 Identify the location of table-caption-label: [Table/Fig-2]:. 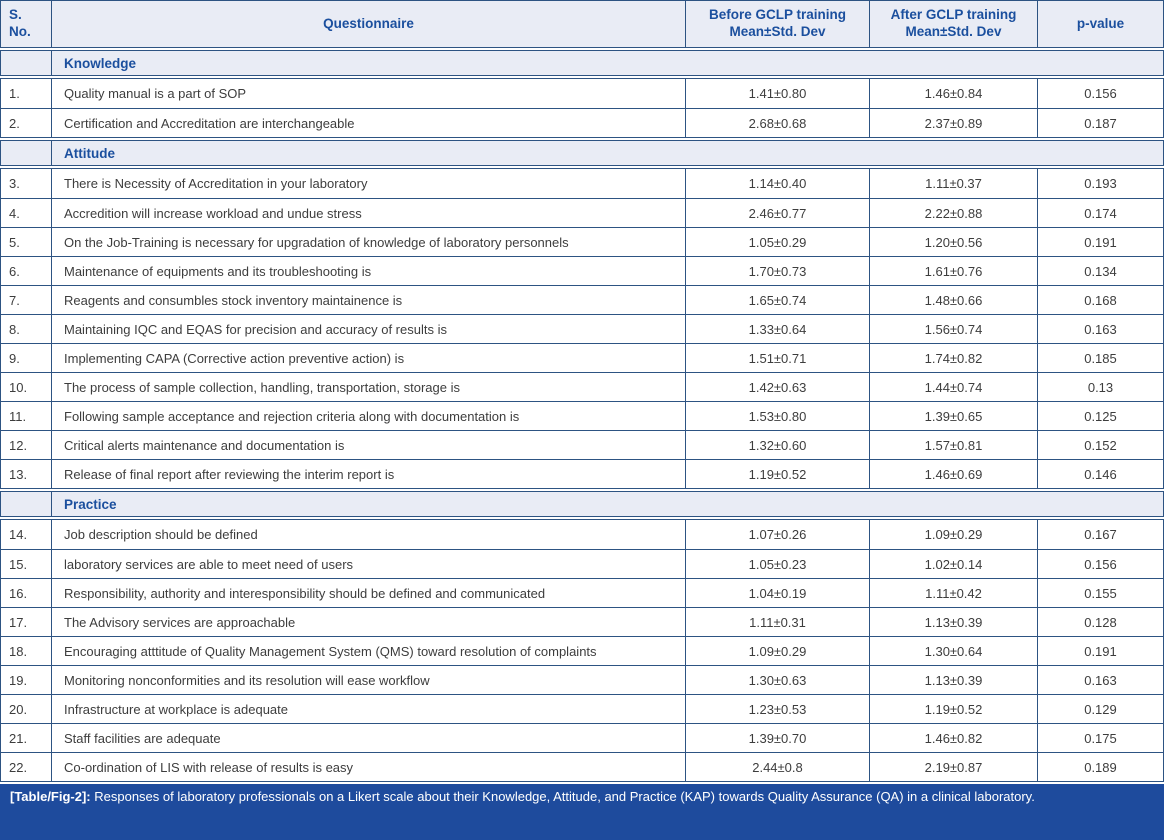
(50, 796).